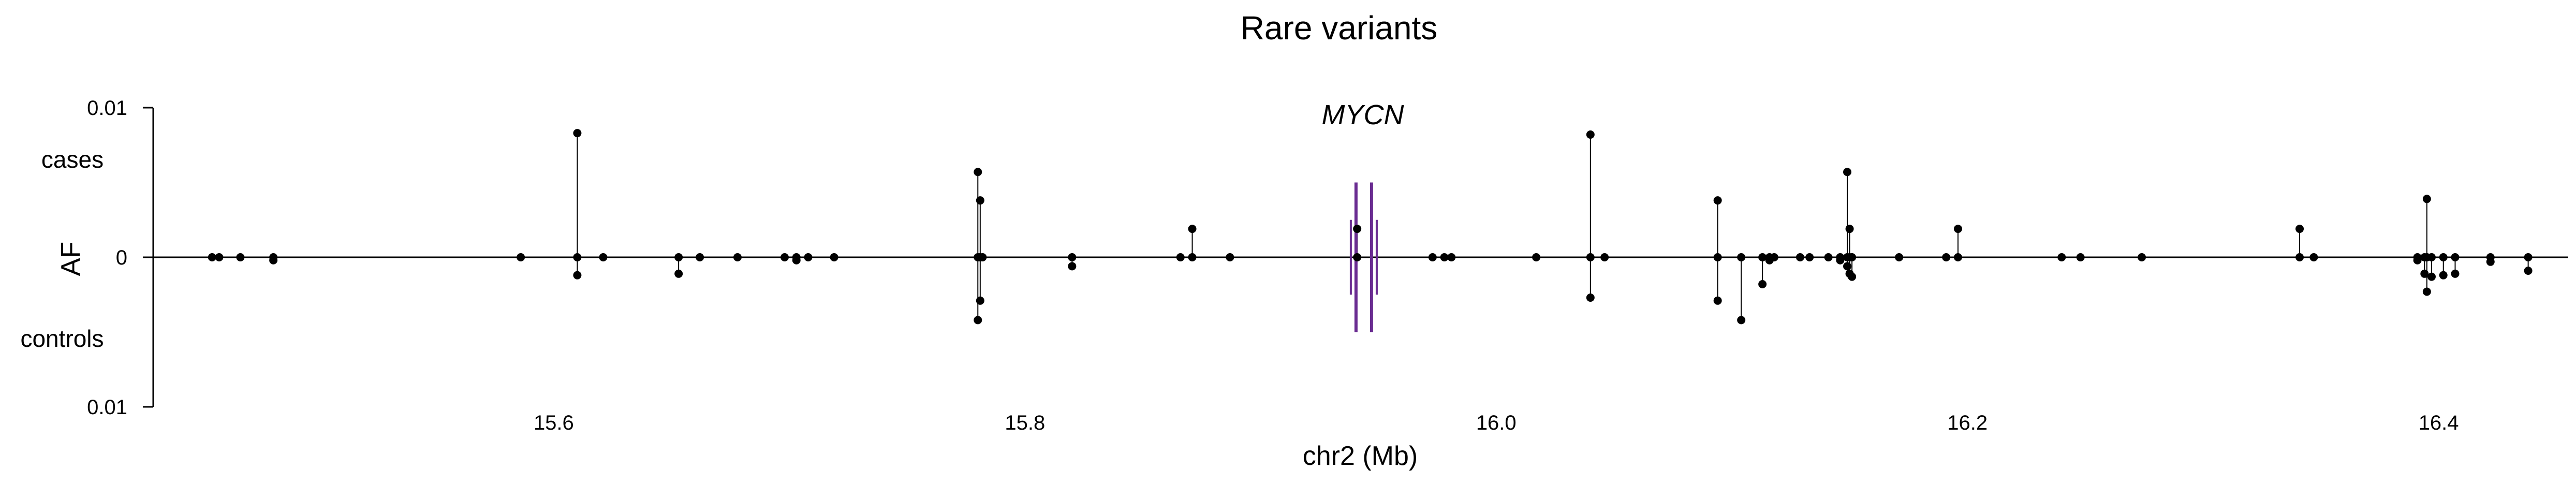  I want to click on x-axis-label: chr2 (Mb), so click(1360, 456).